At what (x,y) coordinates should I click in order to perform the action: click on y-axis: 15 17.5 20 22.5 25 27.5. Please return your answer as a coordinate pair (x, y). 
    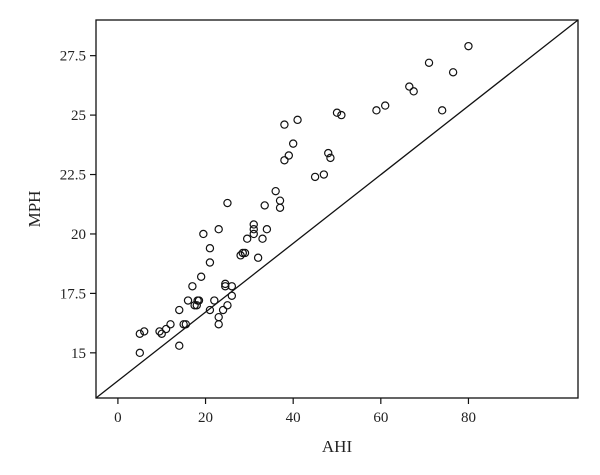
    Looking at the image, I should click on (78, 205).